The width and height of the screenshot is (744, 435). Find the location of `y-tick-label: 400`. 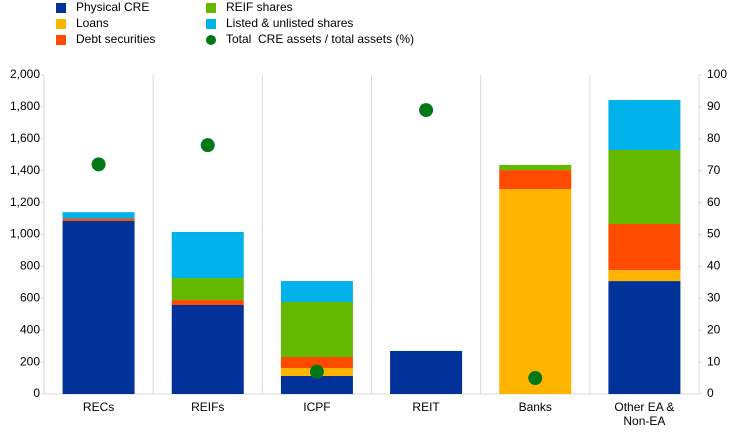

y-tick-label: 400 is located at coordinates (30, 329).